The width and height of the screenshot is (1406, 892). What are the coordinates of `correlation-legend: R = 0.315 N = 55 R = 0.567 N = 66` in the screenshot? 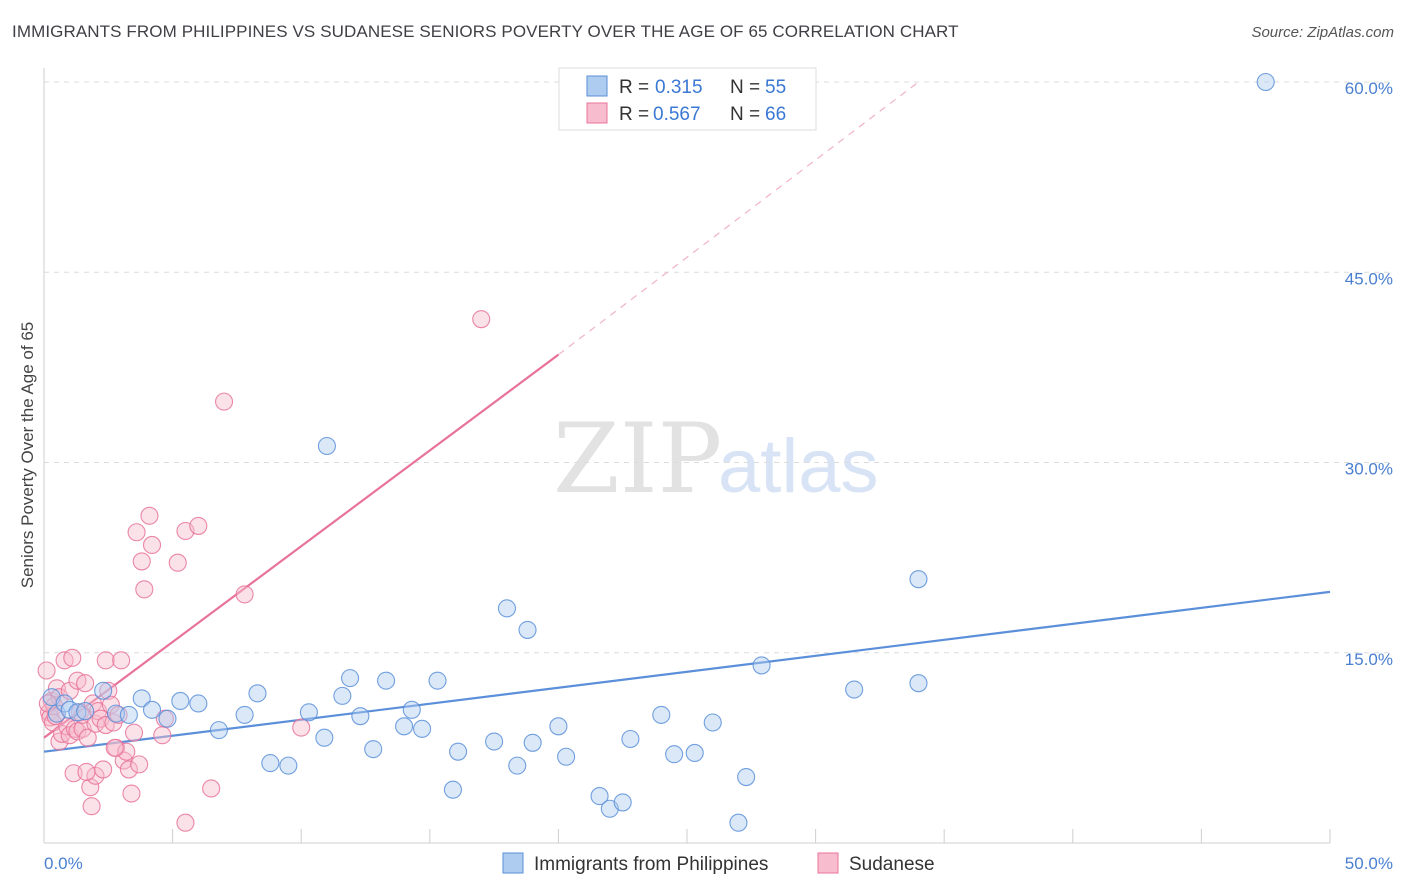 It's located at (687, 99).